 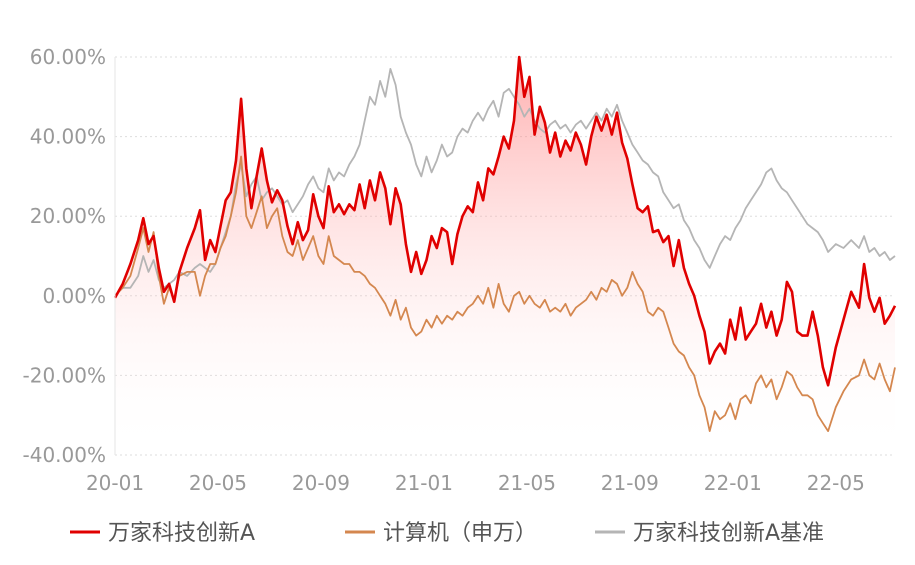 I want to click on legend-label: 万家科技创新A基准, so click(x=728, y=533).